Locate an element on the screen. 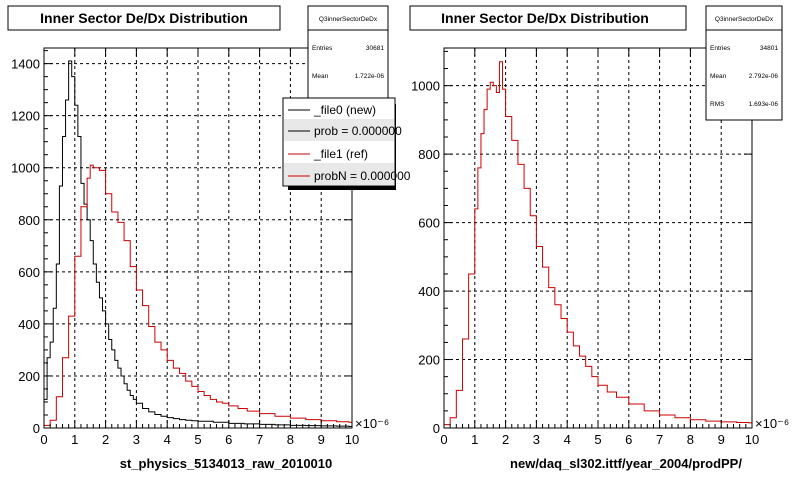 This screenshot has height=480, width=800. right-x-tick-label: 9 is located at coordinates (721, 439).